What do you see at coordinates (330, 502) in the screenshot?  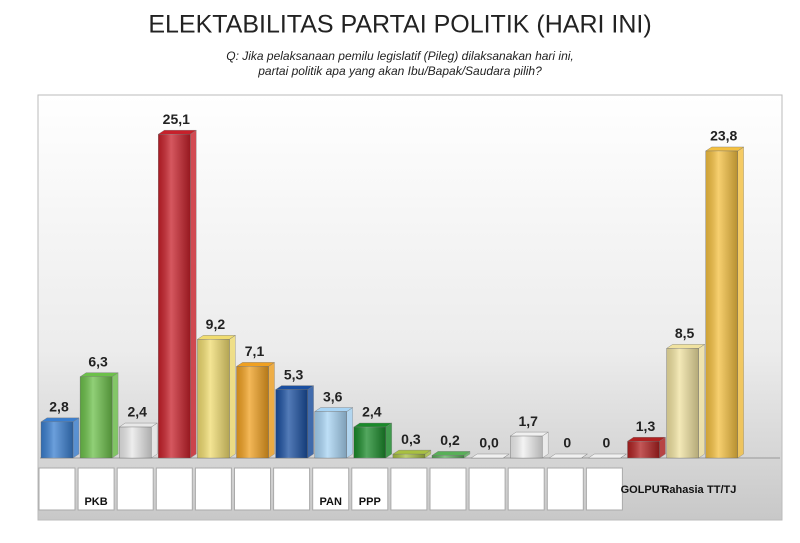 I see `x-tick-label: PAN` at bounding box center [330, 502].